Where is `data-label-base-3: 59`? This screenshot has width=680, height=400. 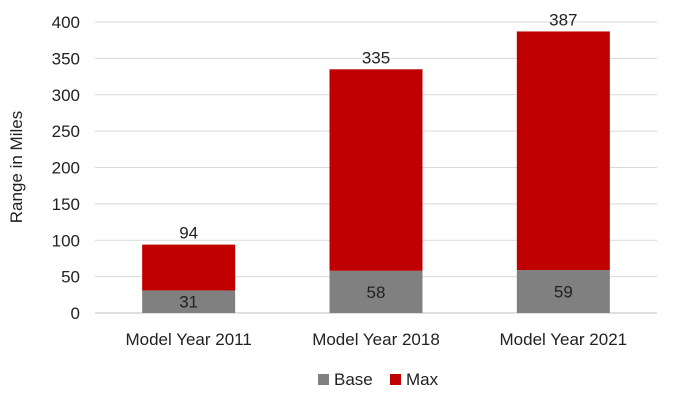 data-label-base-3: 59 is located at coordinates (563, 292).